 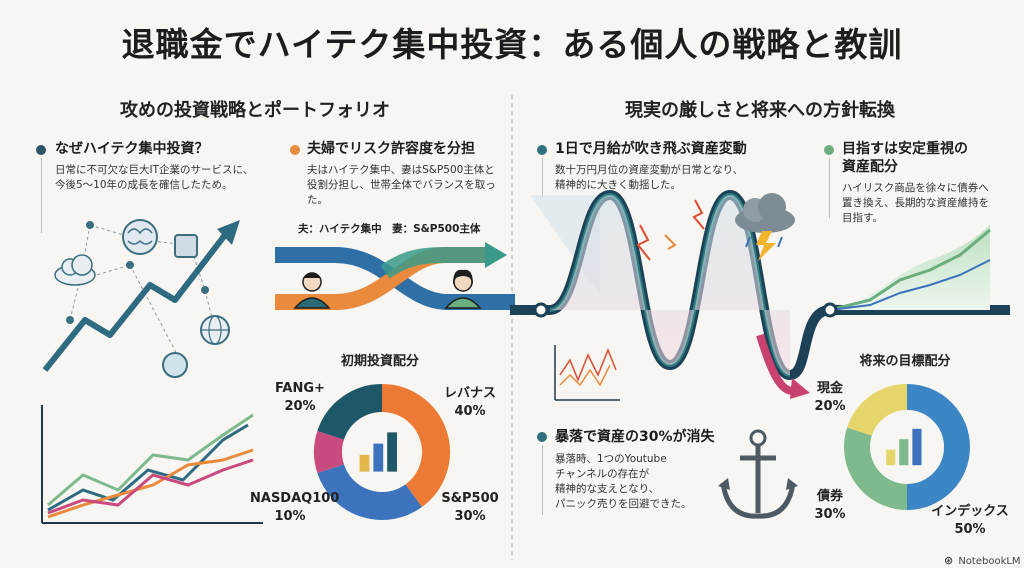 What do you see at coordinates (154, 177) in the screenshot?
I see `card-body-why-hitech: 日常に不可欠な巨大IT企業のサービスに、 今後5〜10年の成長を確信したため。` at bounding box center [154, 177].